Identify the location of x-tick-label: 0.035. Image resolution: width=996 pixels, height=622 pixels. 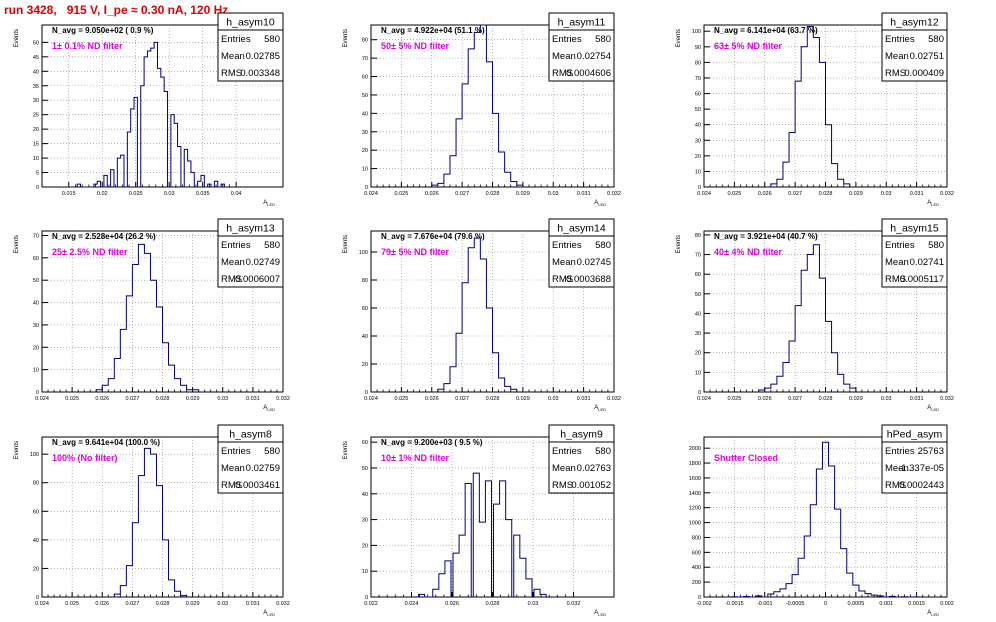
(203, 194).